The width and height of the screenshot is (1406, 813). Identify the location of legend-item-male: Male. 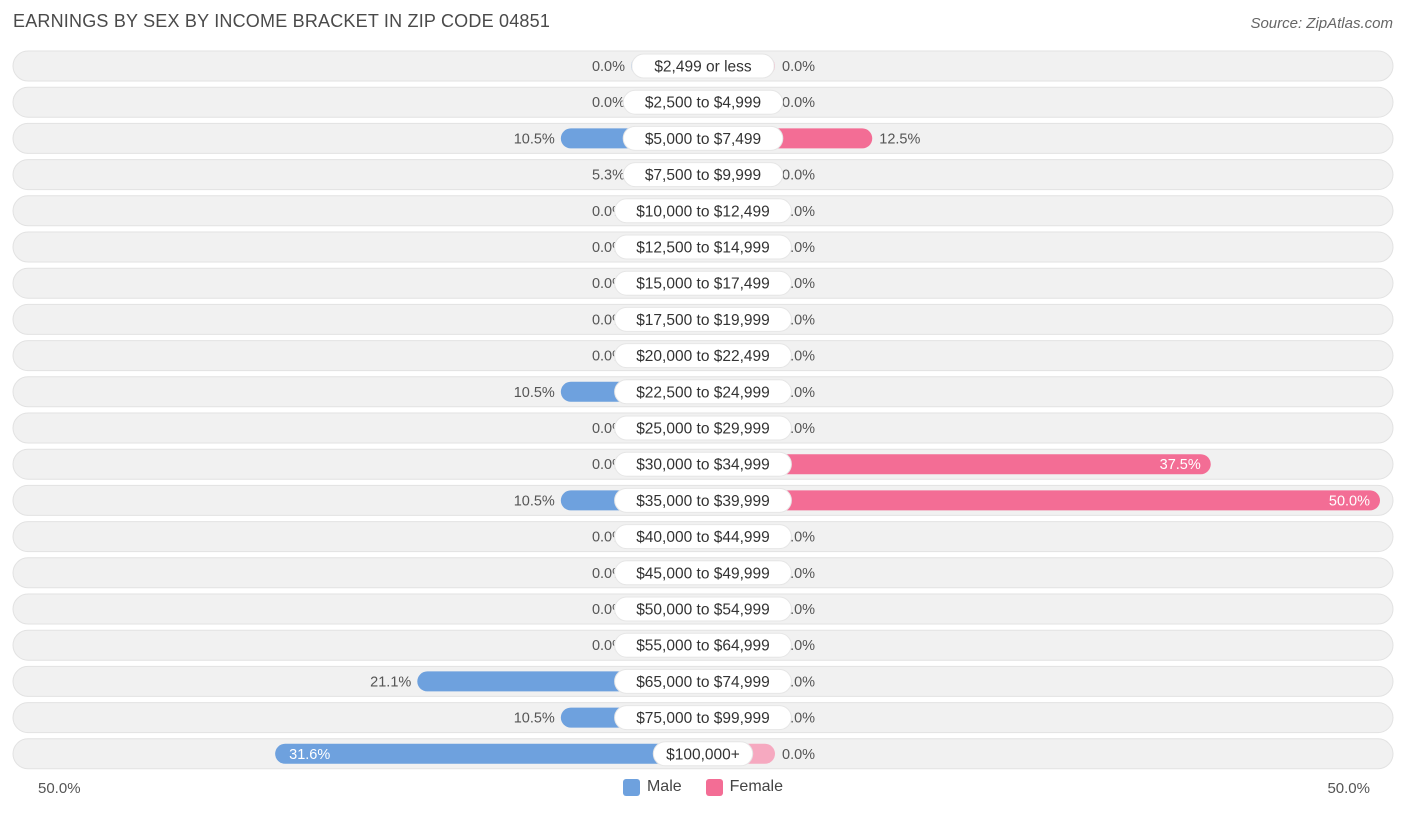
(652, 787).